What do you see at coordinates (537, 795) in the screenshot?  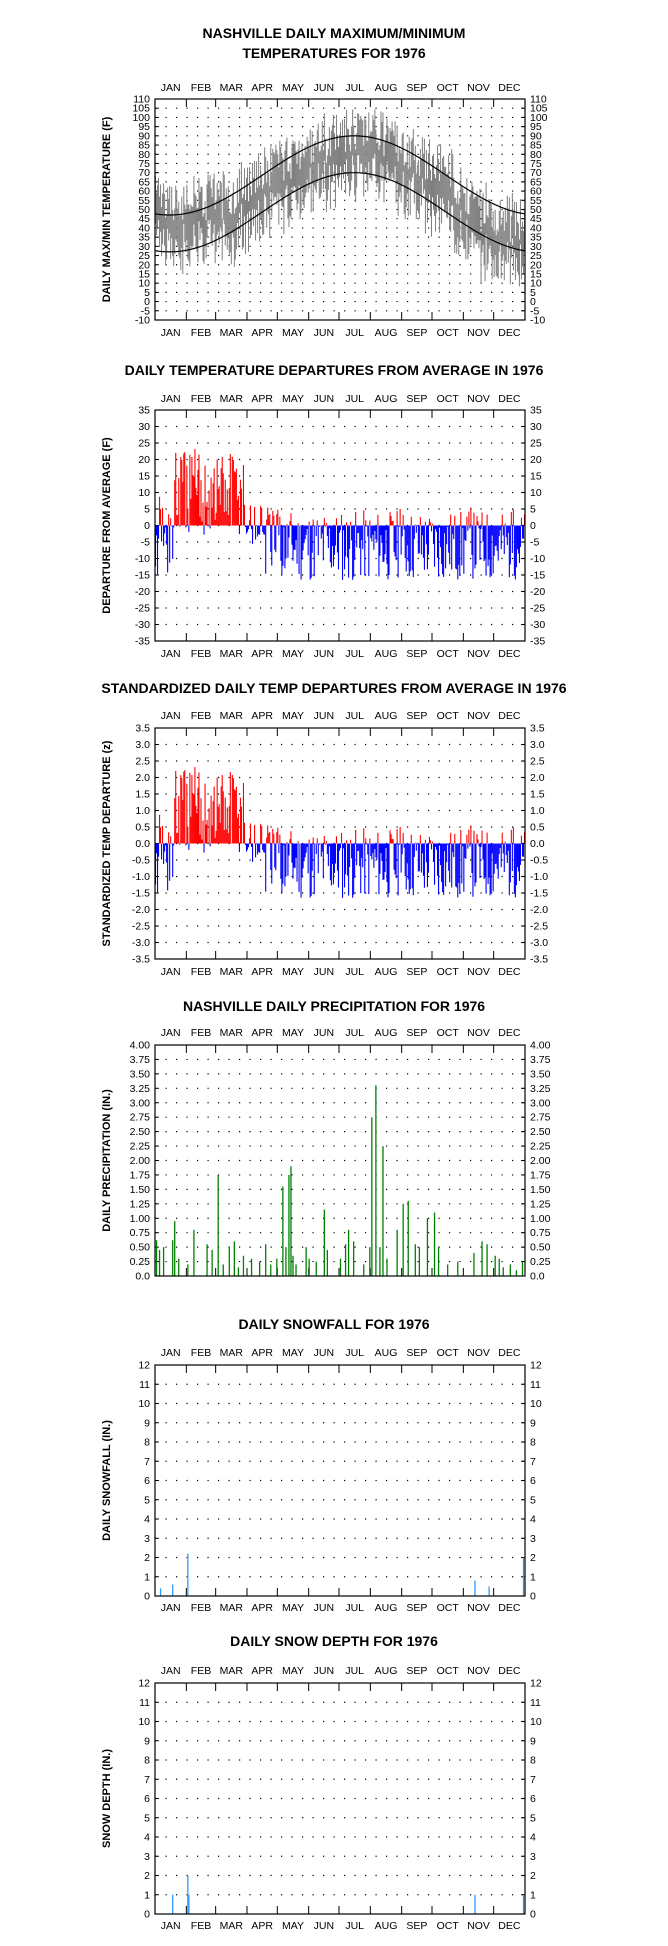 I see `y-tick-label: 1.5` at bounding box center [537, 795].